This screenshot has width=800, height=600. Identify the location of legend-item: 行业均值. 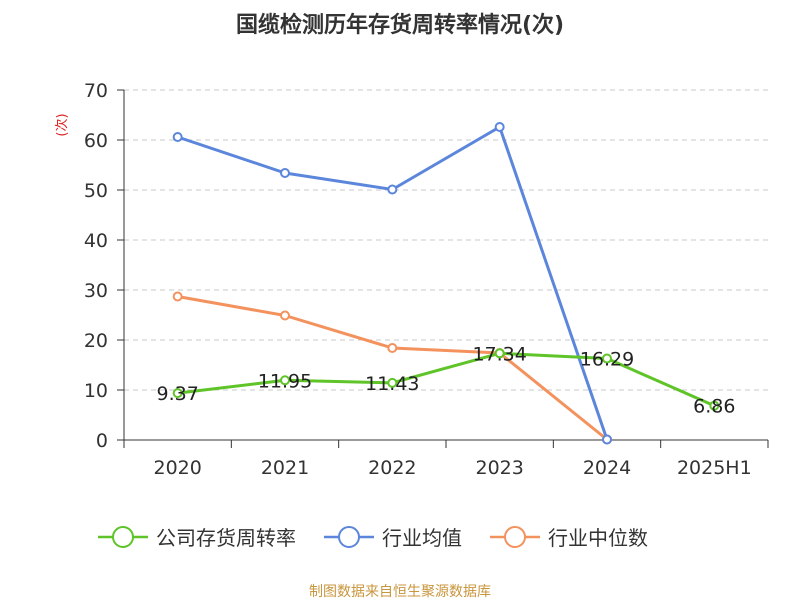
(393, 538).